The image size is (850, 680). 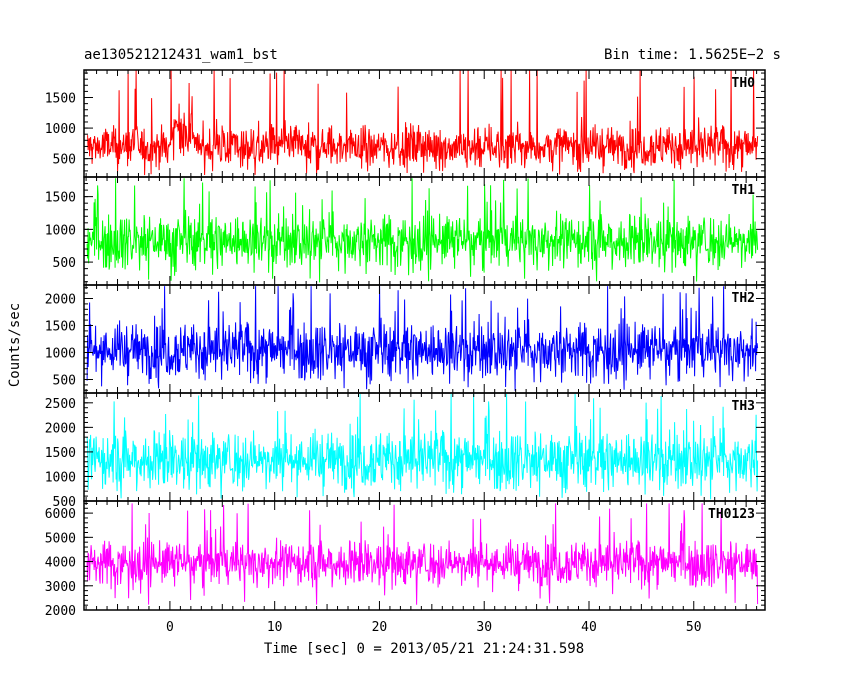 What do you see at coordinates (380, 627) in the screenshot?
I see `x-tick-label: 20` at bounding box center [380, 627].